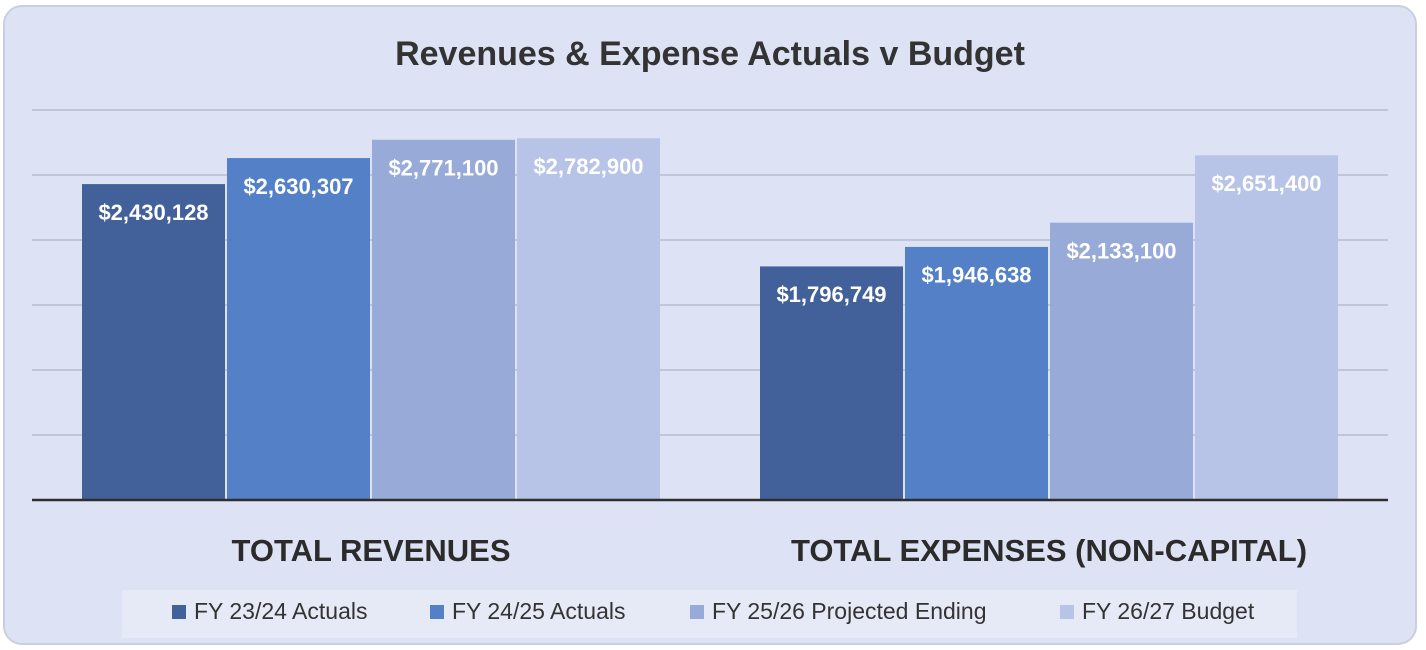 This screenshot has height=650, width=1426. I want to click on value-label: $2,430,128, so click(153, 212).